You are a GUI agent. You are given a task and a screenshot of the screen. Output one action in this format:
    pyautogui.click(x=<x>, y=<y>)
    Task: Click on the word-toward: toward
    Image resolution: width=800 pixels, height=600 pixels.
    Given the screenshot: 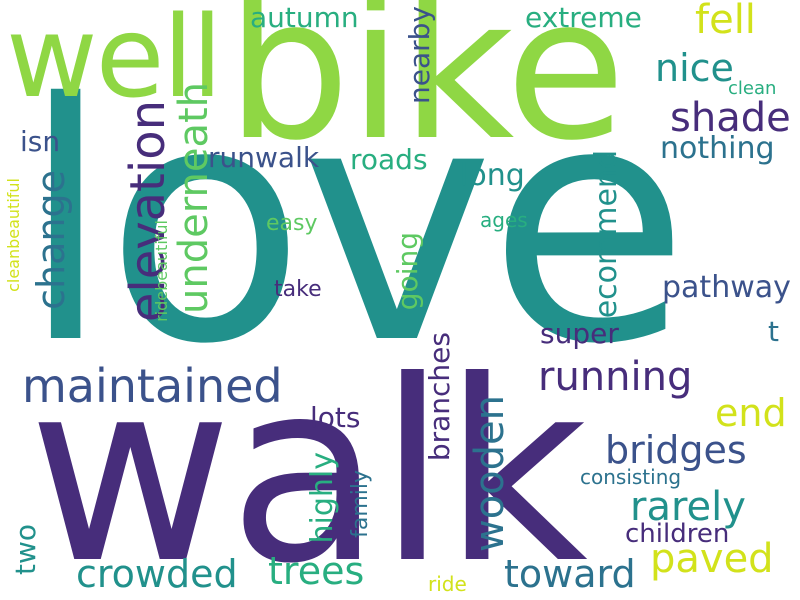 What is the action you would take?
    pyautogui.click(x=570, y=574)
    